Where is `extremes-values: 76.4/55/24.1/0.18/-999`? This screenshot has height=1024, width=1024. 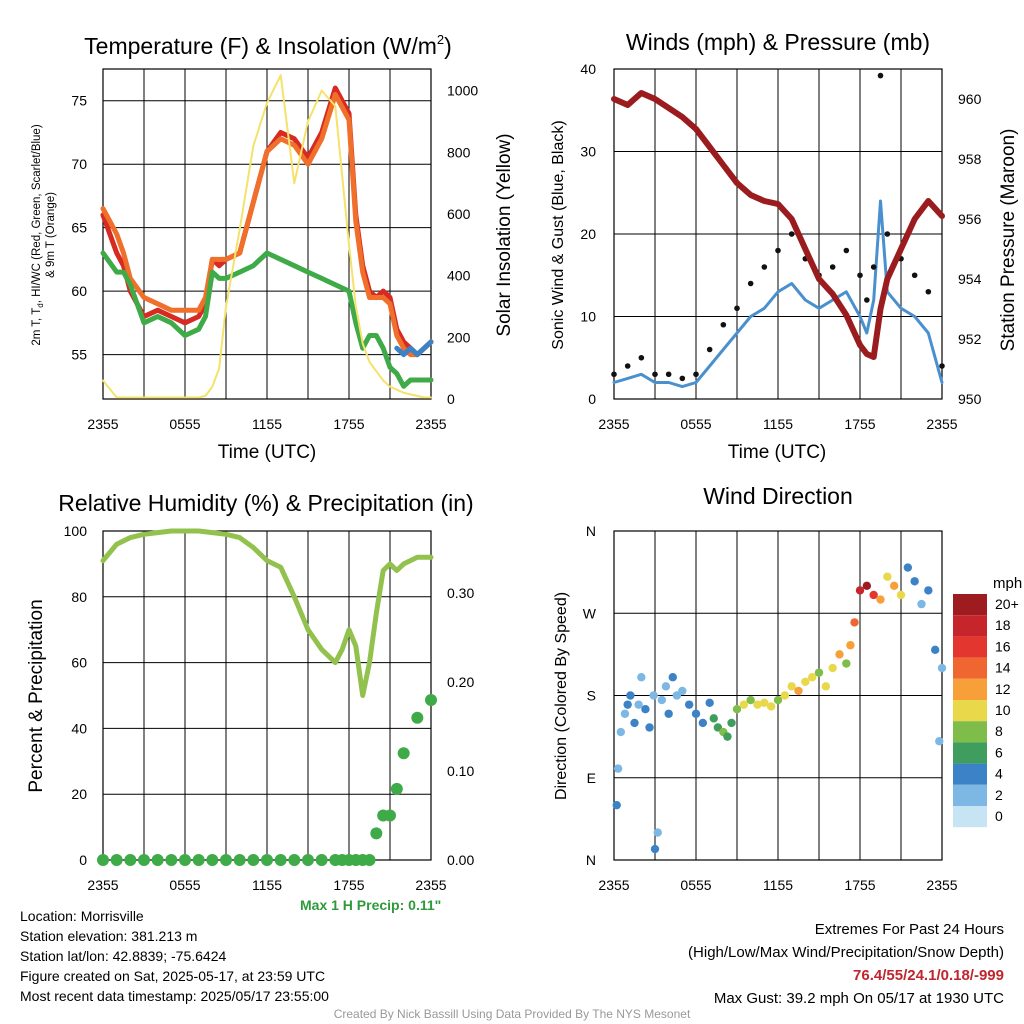 extremes-values: 76.4/55/24.1/0.18/-999 is located at coordinates (928, 975).